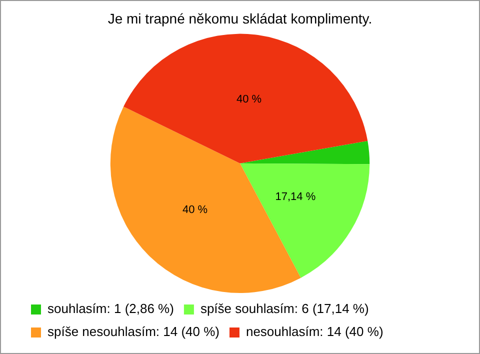 The height and width of the screenshot is (354, 480). I want to click on data-label: 17,14 %, so click(295, 196).